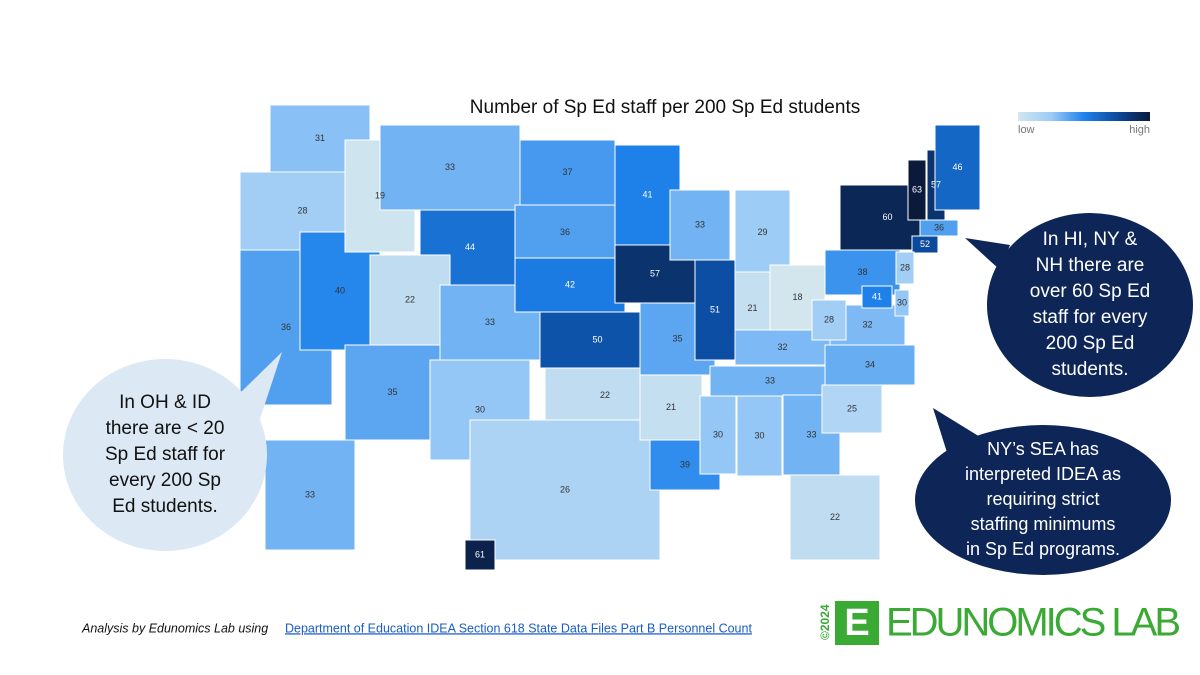 This screenshot has width=1200, height=675. I want to click on callout-line: Ed students., so click(165, 506).